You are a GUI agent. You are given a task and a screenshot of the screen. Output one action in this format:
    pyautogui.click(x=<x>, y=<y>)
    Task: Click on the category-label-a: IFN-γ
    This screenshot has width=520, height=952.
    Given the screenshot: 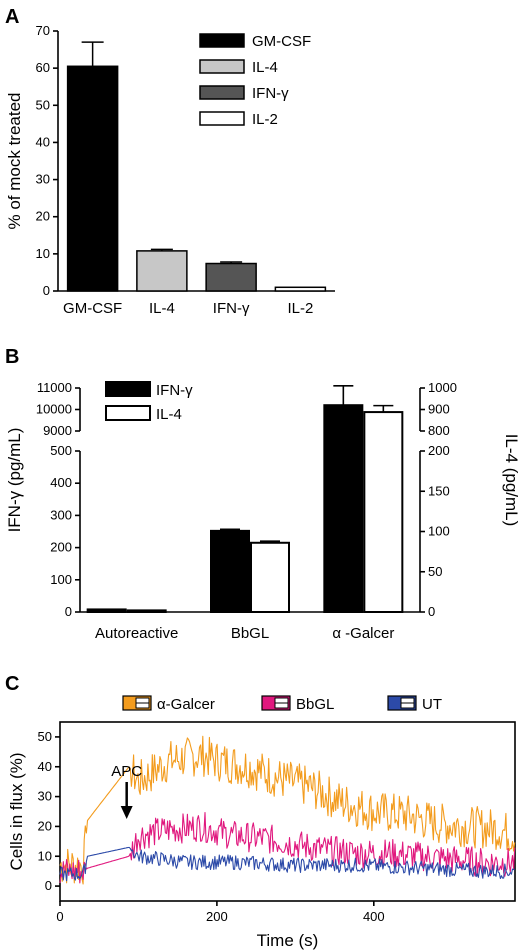 What is the action you would take?
    pyautogui.click(x=231, y=308)
    